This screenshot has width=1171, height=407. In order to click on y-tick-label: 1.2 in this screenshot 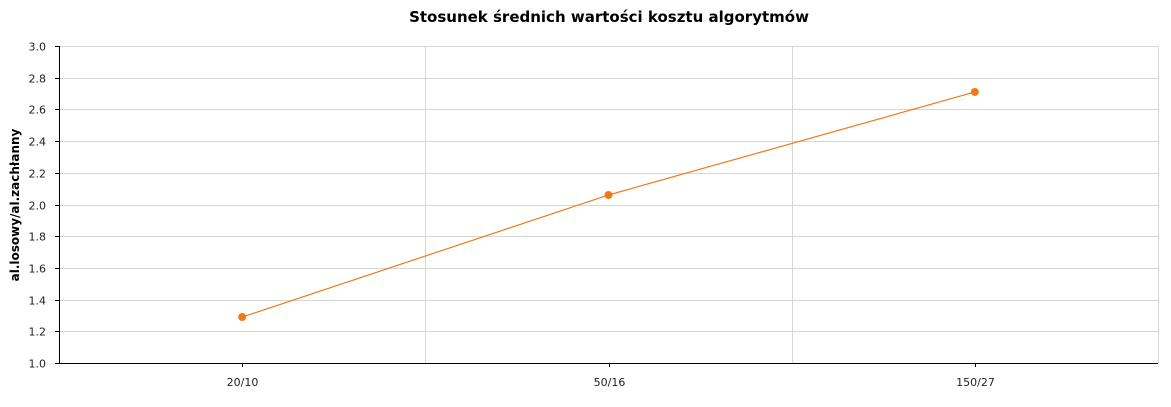, I will do `click(38, 332)`.